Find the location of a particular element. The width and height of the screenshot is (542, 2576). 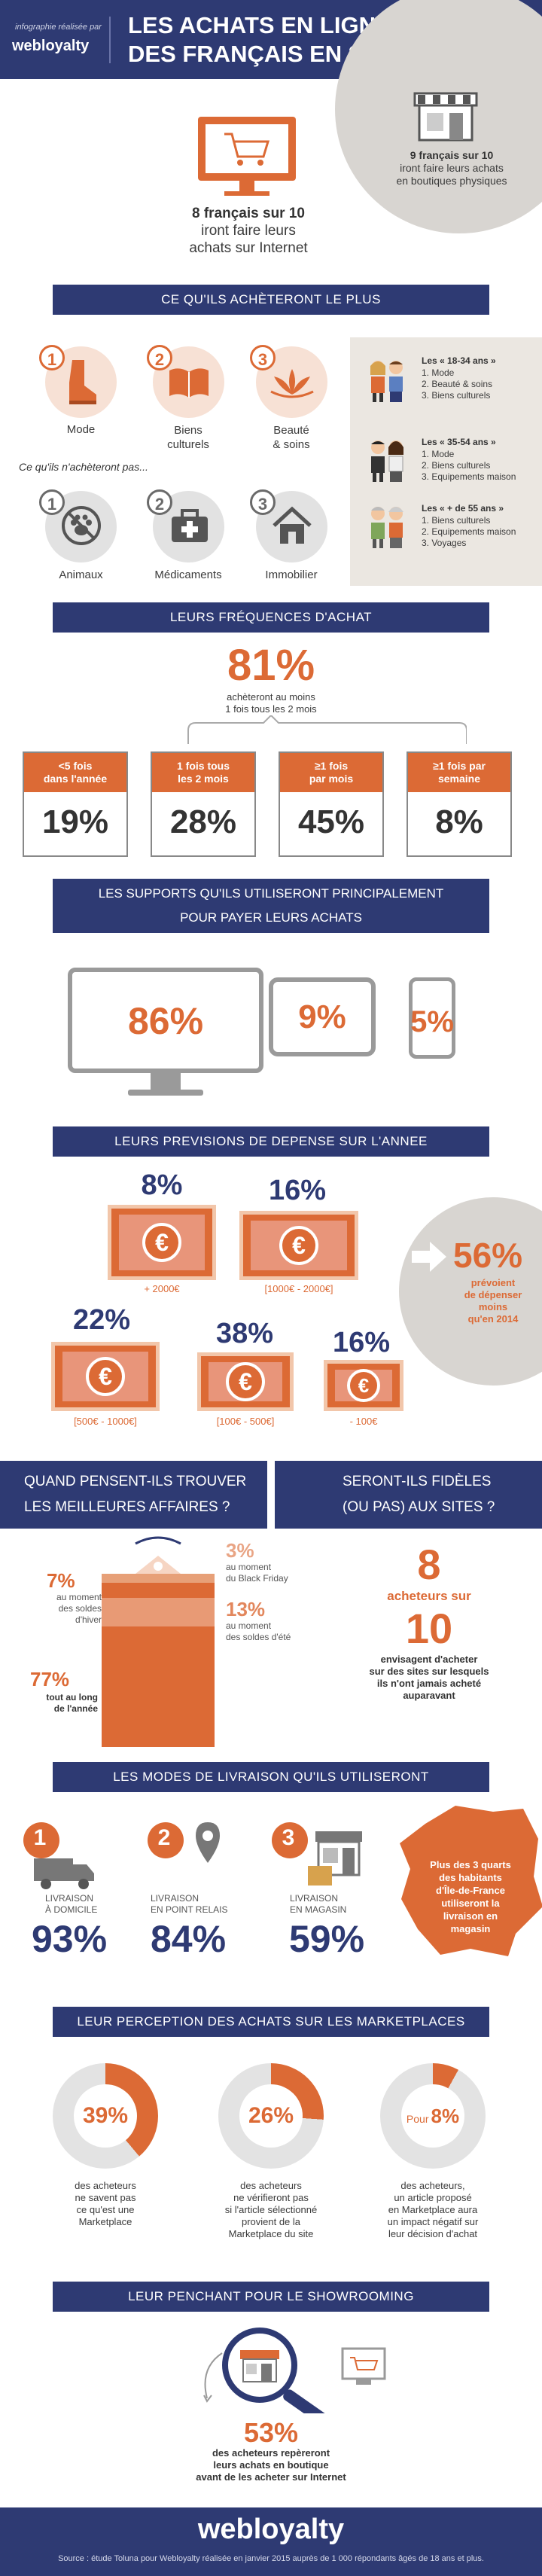

spend-pct: 22% is located at coordinates (101, 1320).